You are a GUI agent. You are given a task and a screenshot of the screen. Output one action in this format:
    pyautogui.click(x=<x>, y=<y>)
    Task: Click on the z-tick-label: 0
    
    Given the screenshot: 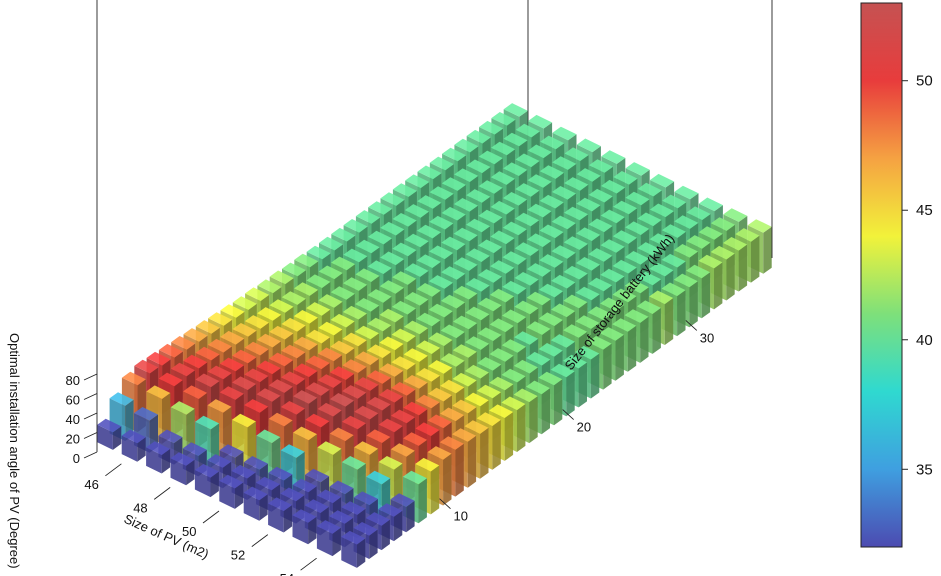 What is the action you would take?
    pyautogui.click(x=76, y=458)
    